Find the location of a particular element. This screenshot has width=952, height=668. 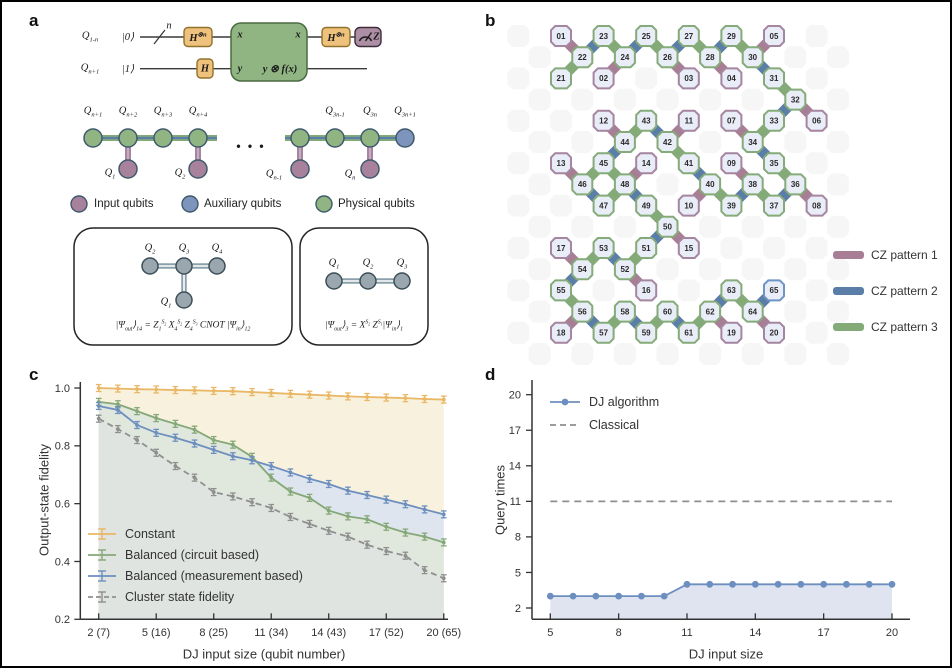

svg-text: 35 is located at coordinates (774, 163).